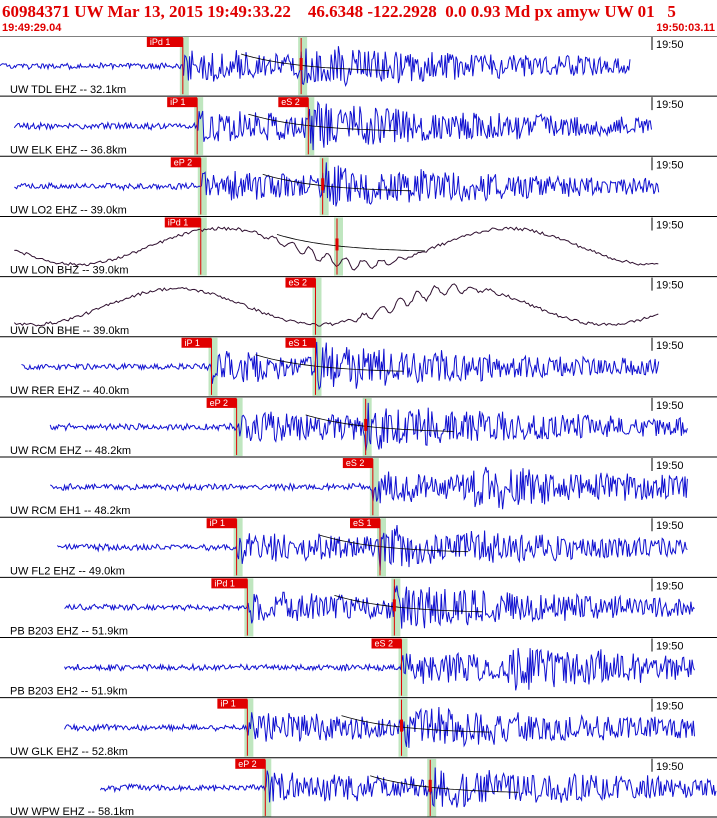  What do you see at coordinates (69, 271) in the screenshot?
I see `station-label: UW LON BHZ -- 39.0km` at bounding box center [69, 271].